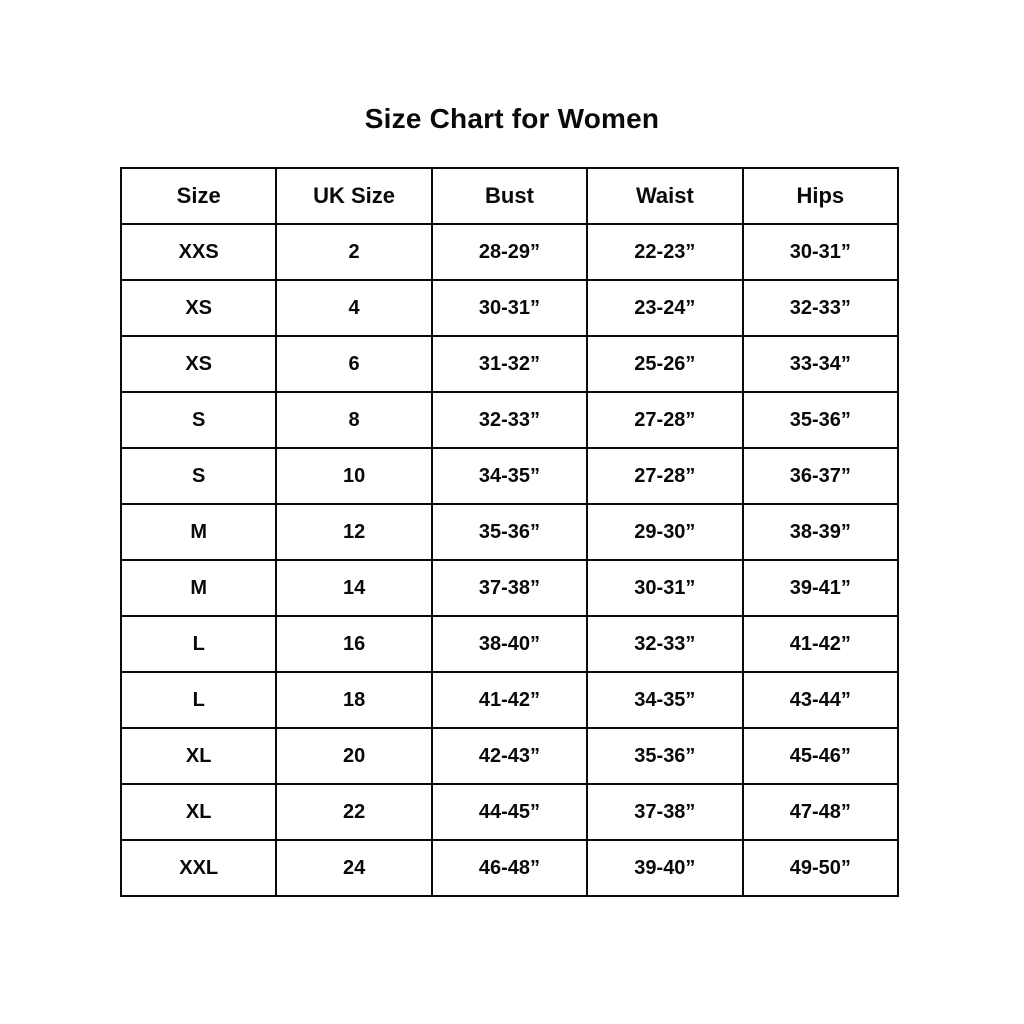 Image resolution: width=1024 pixels, height=1024 pixels. I want to click on table-cell: 29-30”, so click(665, 532).